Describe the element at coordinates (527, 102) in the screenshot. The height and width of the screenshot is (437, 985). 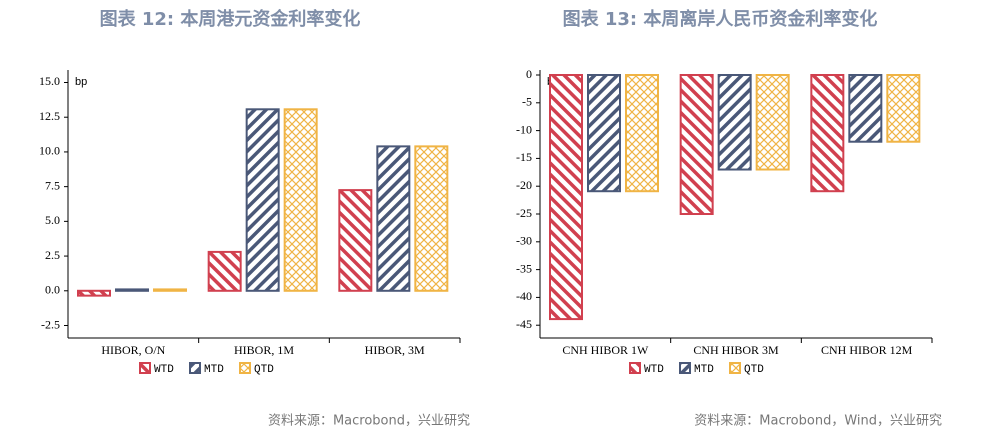
I see `y-tick-label: -5` at that location.